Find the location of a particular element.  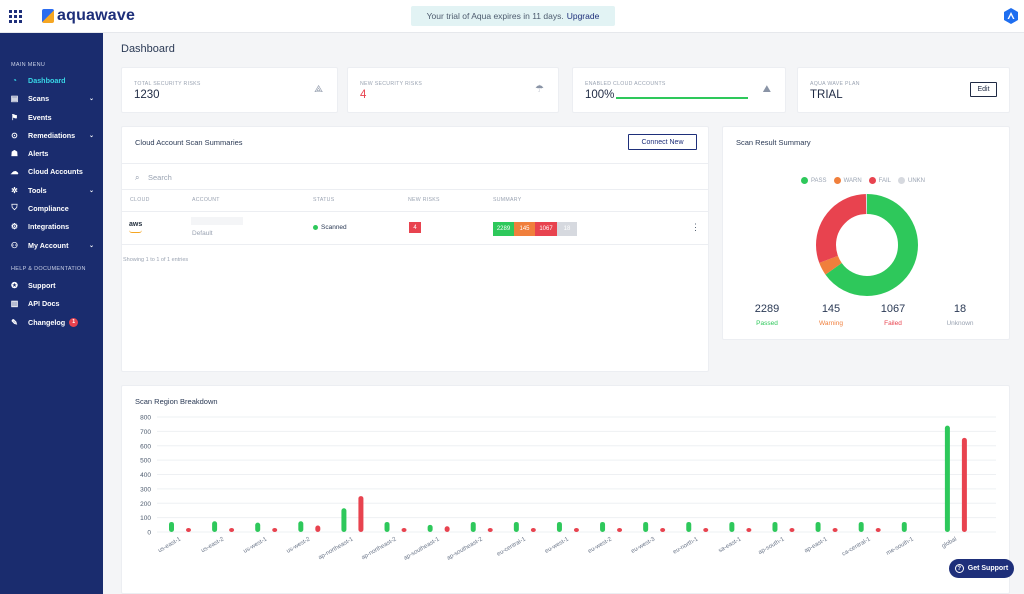

unknown-count: 18 is located at coordinates (960, 309).